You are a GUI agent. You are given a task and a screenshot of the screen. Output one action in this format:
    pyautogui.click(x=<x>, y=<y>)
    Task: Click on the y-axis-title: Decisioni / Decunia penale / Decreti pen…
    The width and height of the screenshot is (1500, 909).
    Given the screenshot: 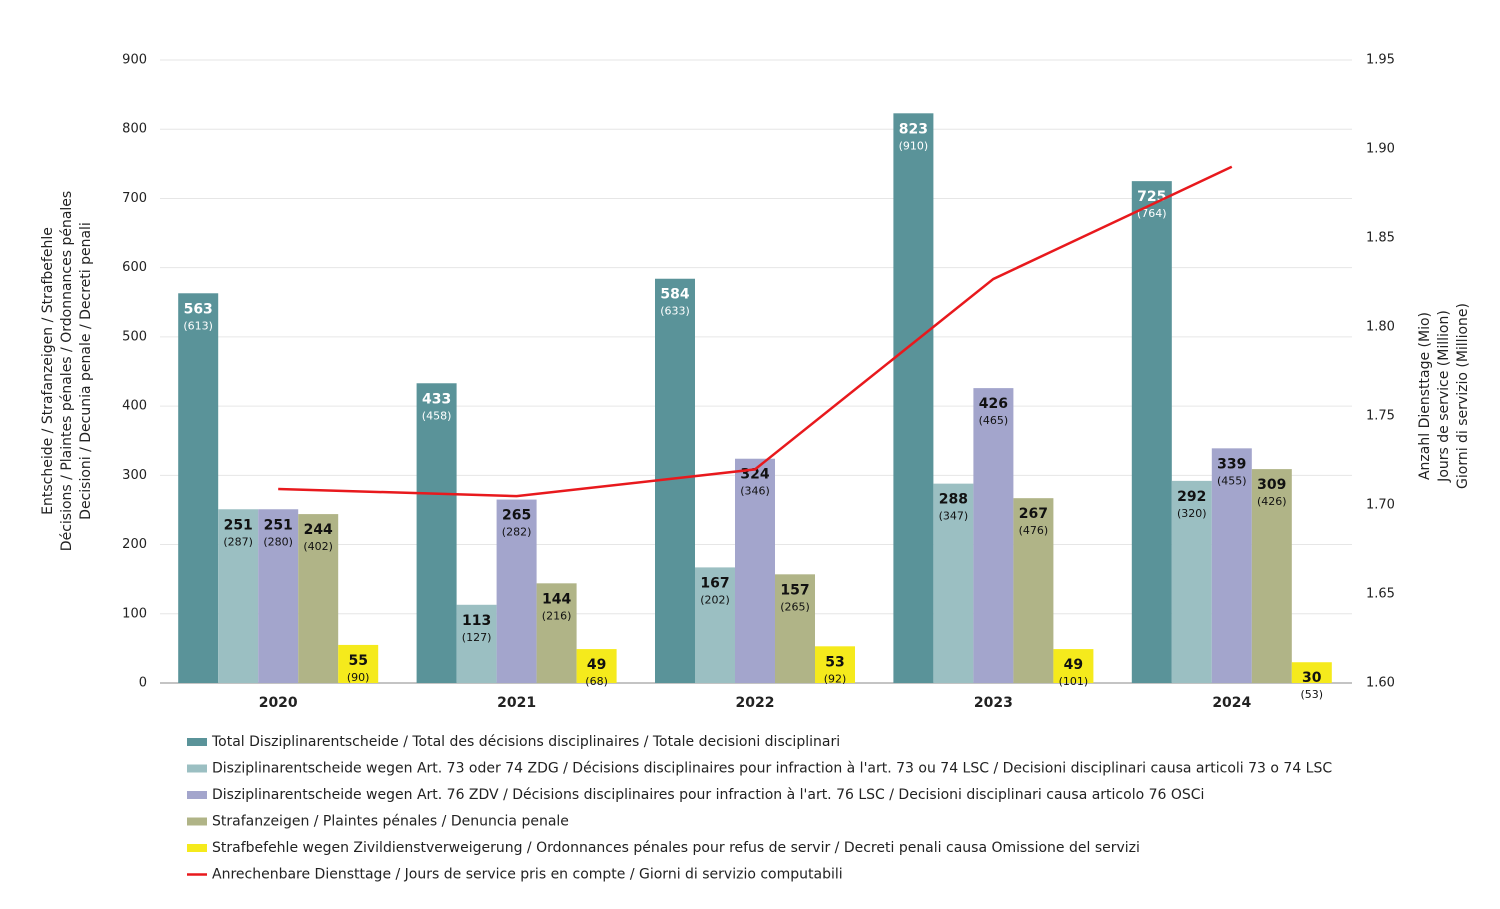 What is the action you would take?
    pyautogui.click(x=86, y=371)
    